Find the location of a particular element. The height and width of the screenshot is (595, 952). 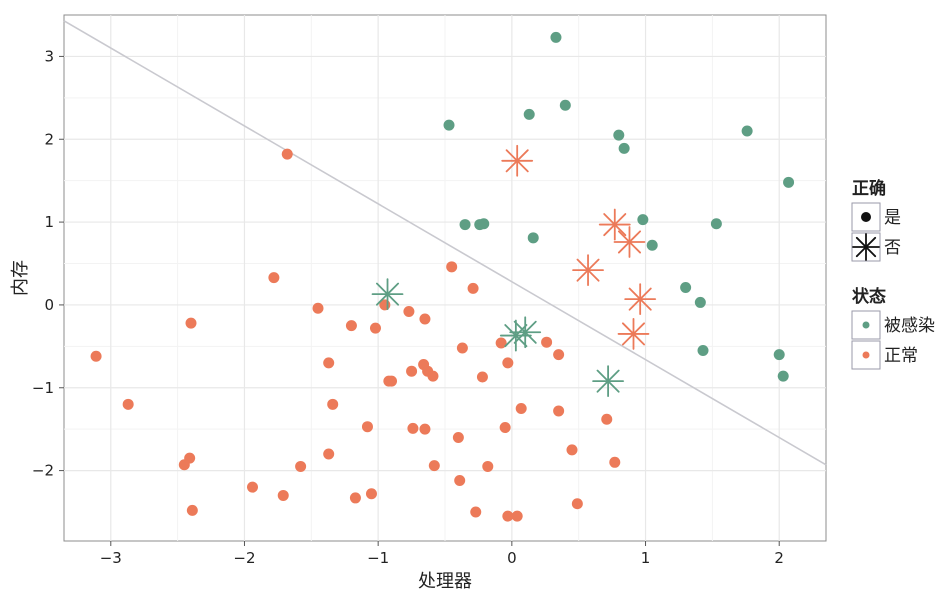

legend-title-correct: 正确 is located at coordinates (869, 188).